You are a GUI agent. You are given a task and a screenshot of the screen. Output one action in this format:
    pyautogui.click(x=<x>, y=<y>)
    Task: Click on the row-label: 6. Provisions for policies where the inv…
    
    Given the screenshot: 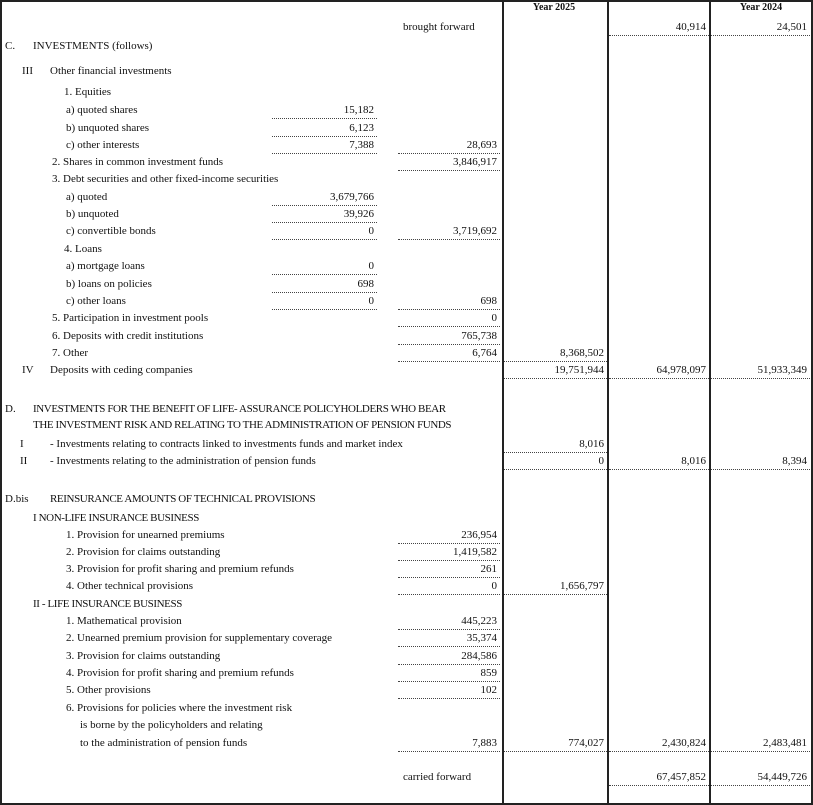 What is the action you would take?
    pyautogui.click(x=179, y=708)
    